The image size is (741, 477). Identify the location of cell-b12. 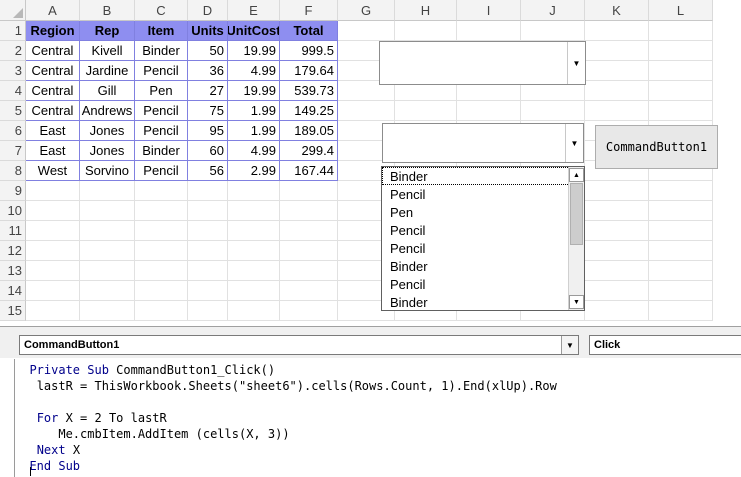
(107, 251).